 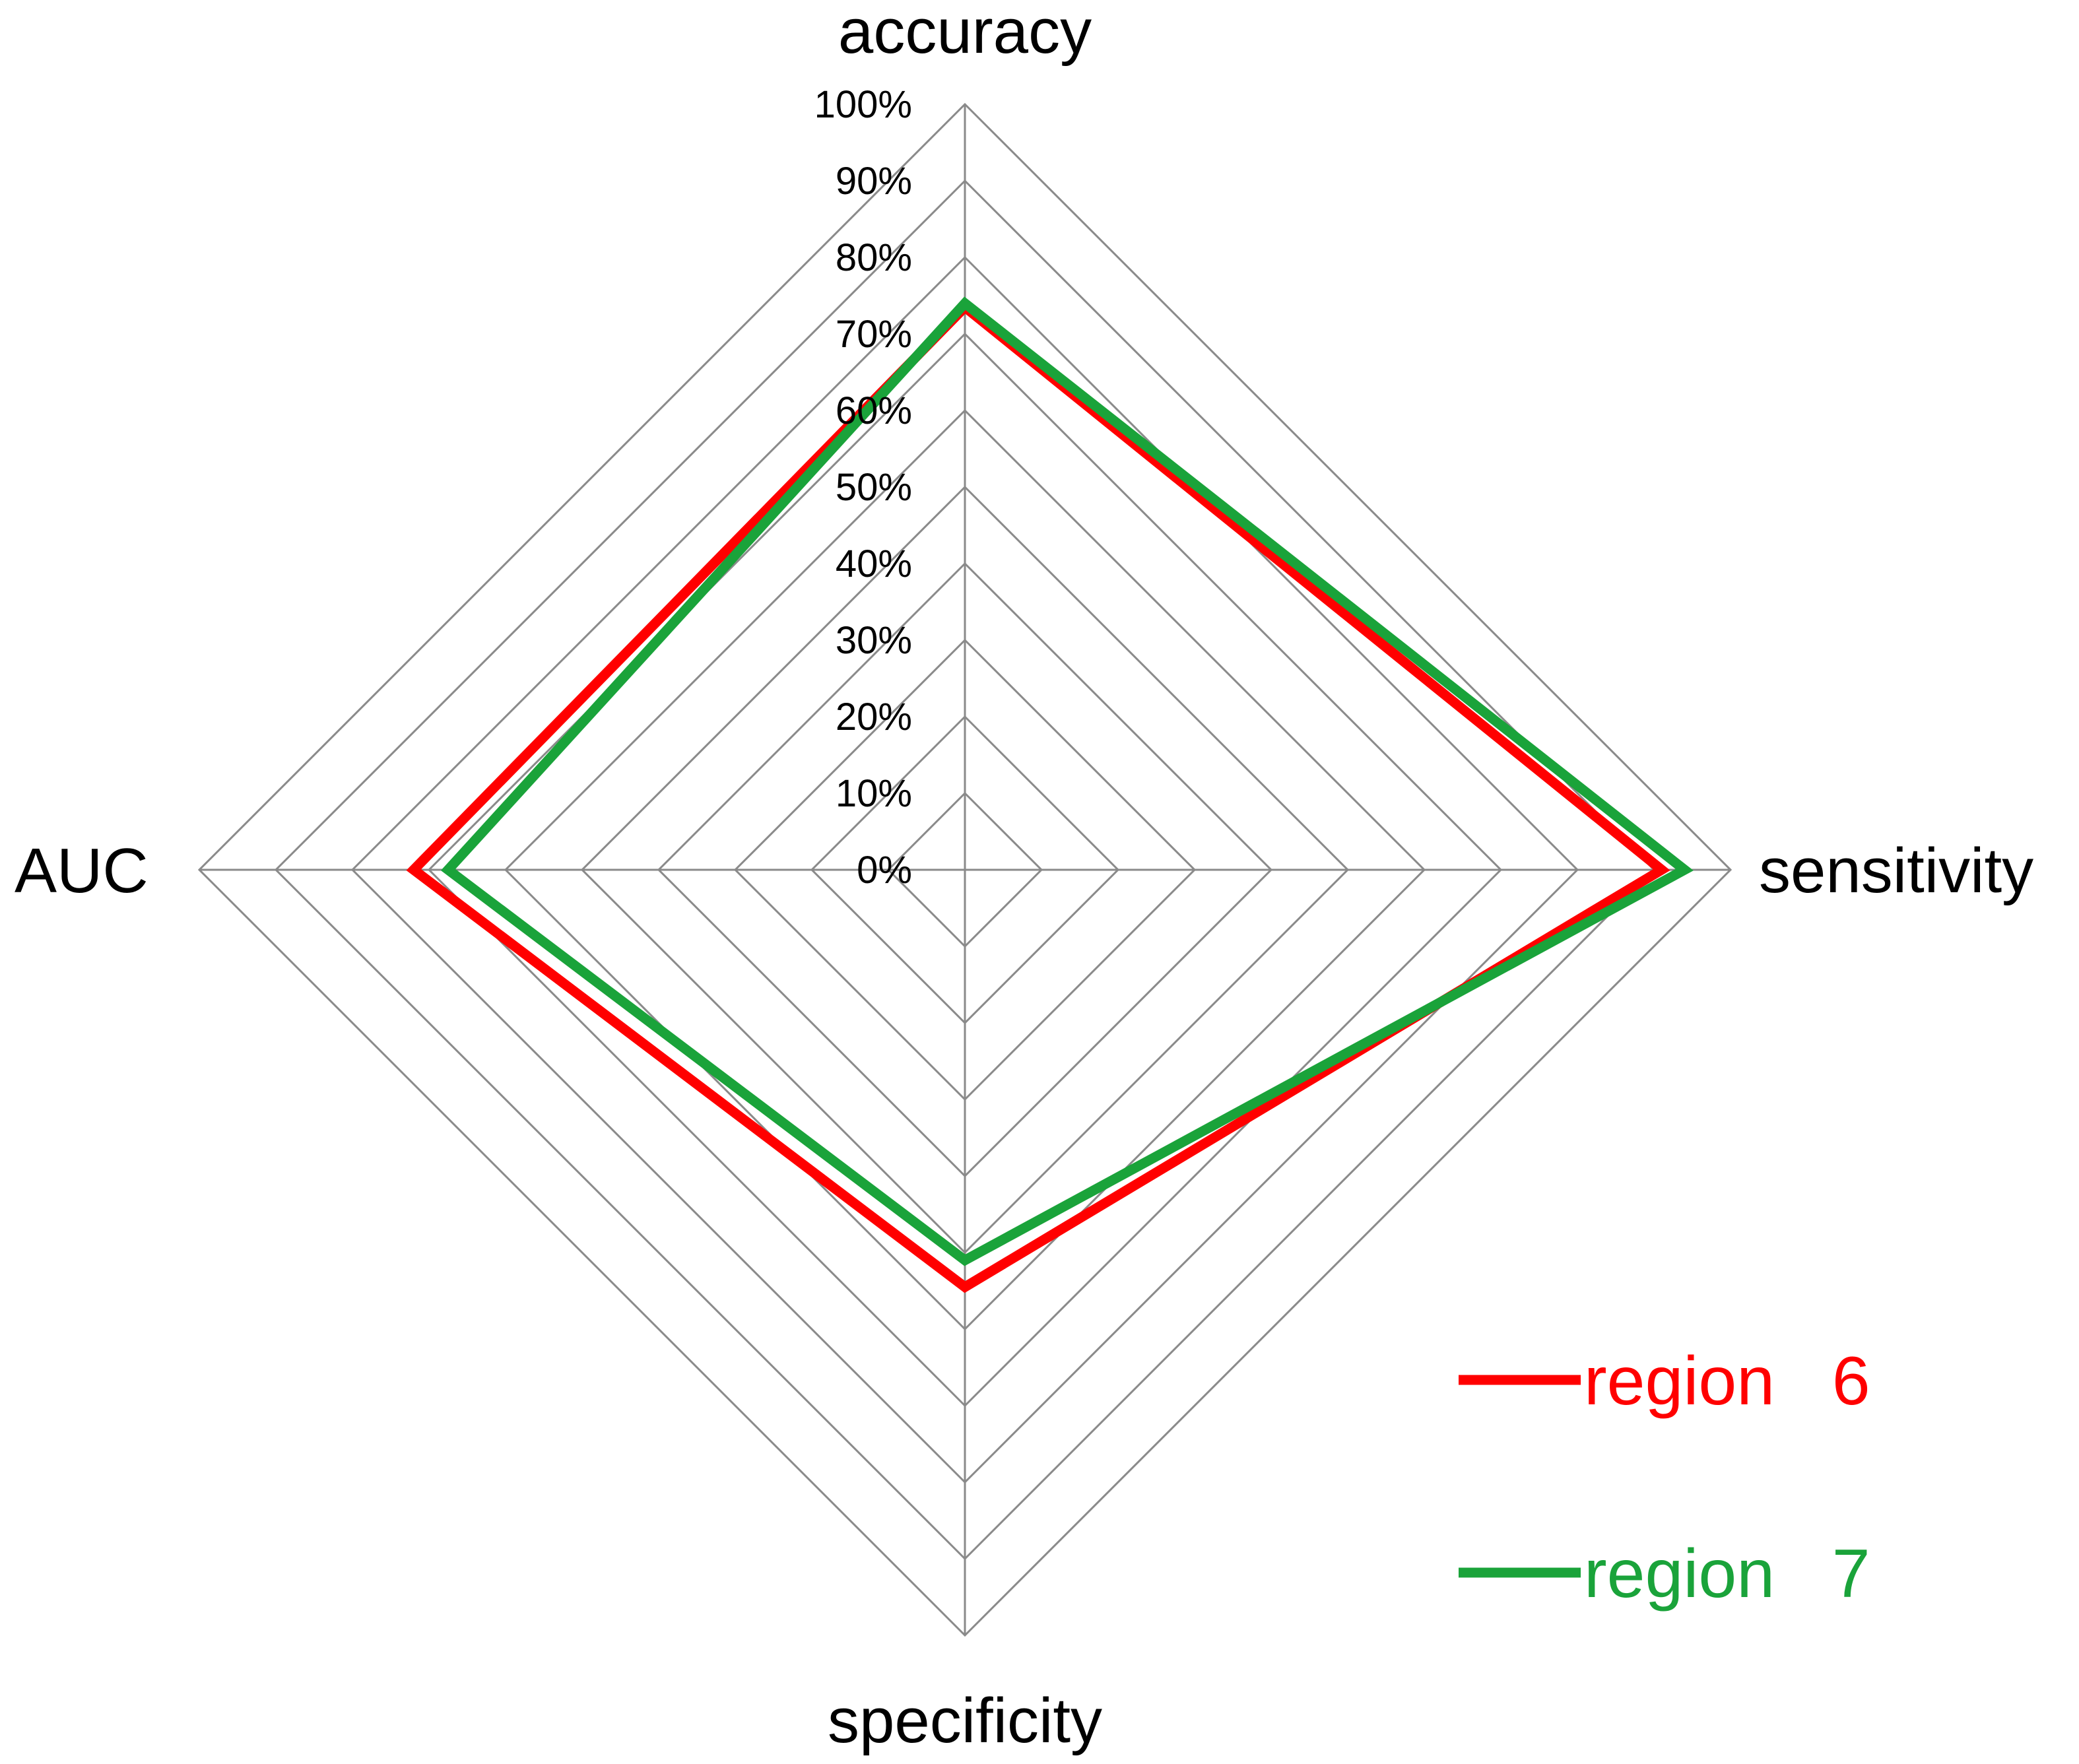 I want to click on legend-item-region-7: region 7, so click(x=1664, y=1574).